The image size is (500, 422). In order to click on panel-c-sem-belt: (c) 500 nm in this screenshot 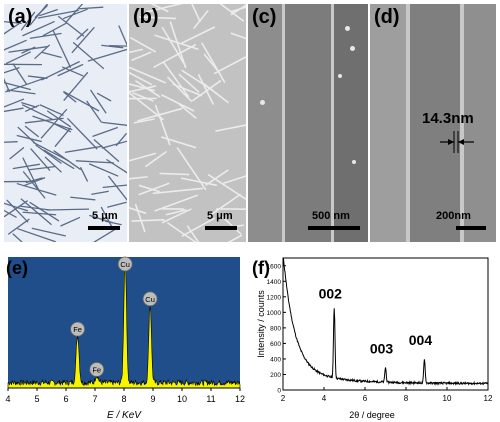, I will do `click(308, 123)`.